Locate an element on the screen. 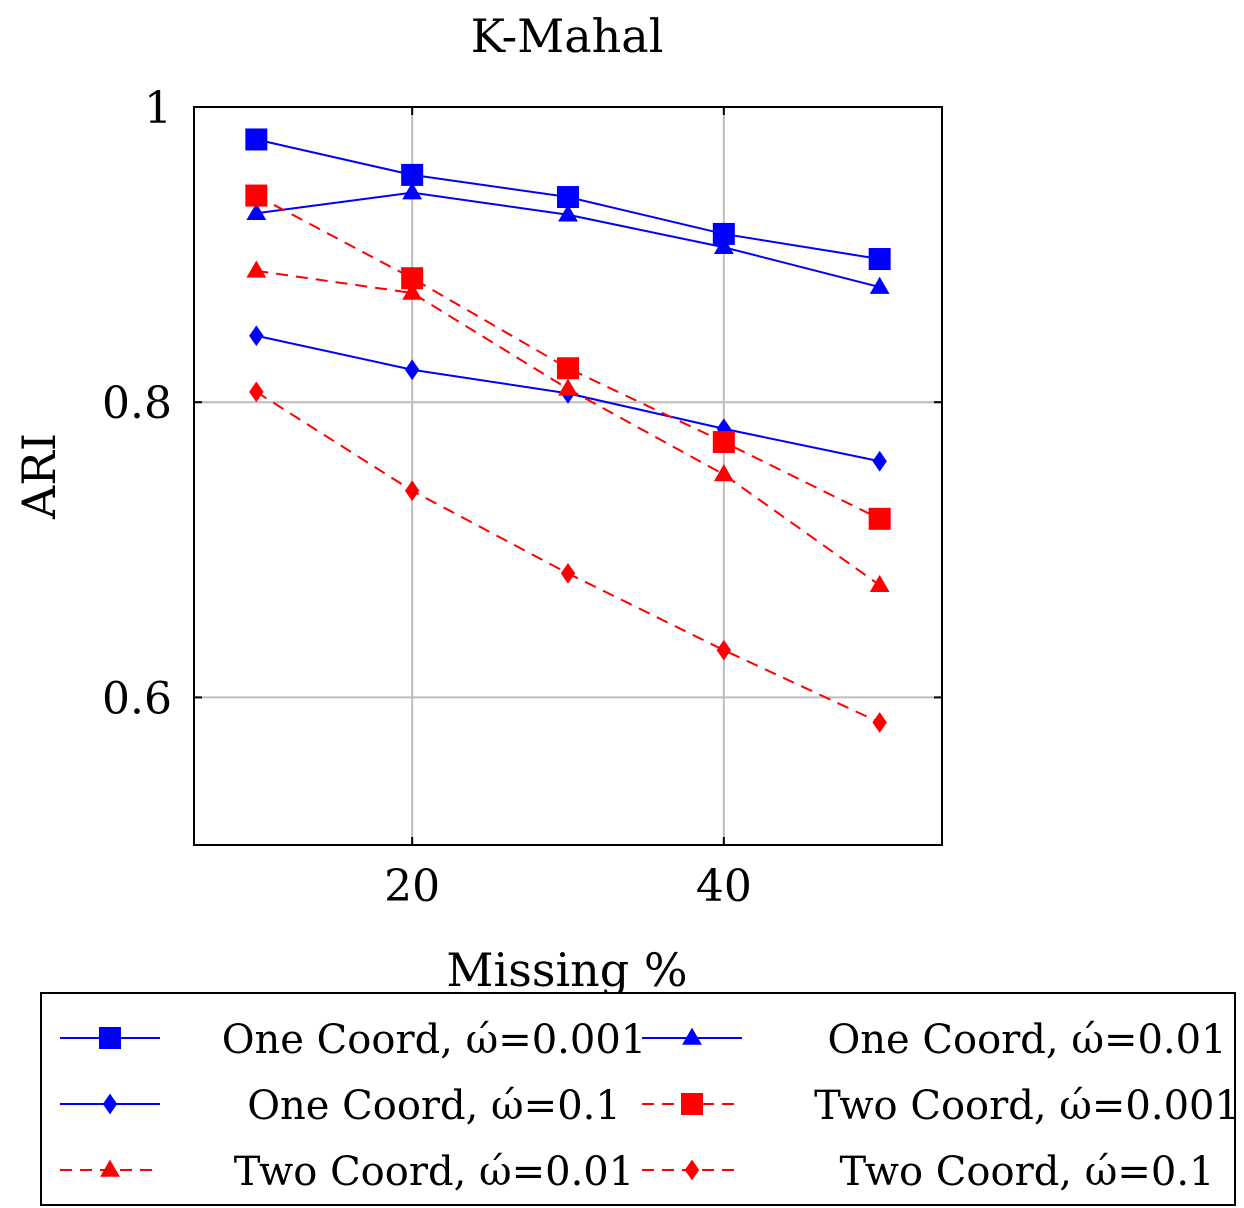 This screenshot has height=1208, width=1244. x-tick-label: 40 is located at coordinates (724, 886).